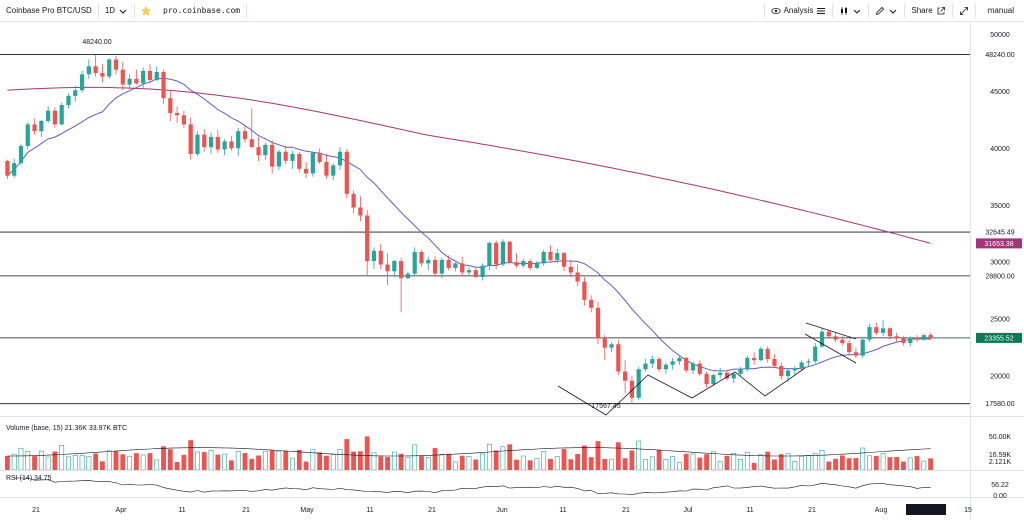 Image resolution: width=1024 pixels, height=520 pixels. What do you see at coordinates (605, 406) in the screenshot?
I see `low-price-label: 17567.45` at bounding box center [605, 406].